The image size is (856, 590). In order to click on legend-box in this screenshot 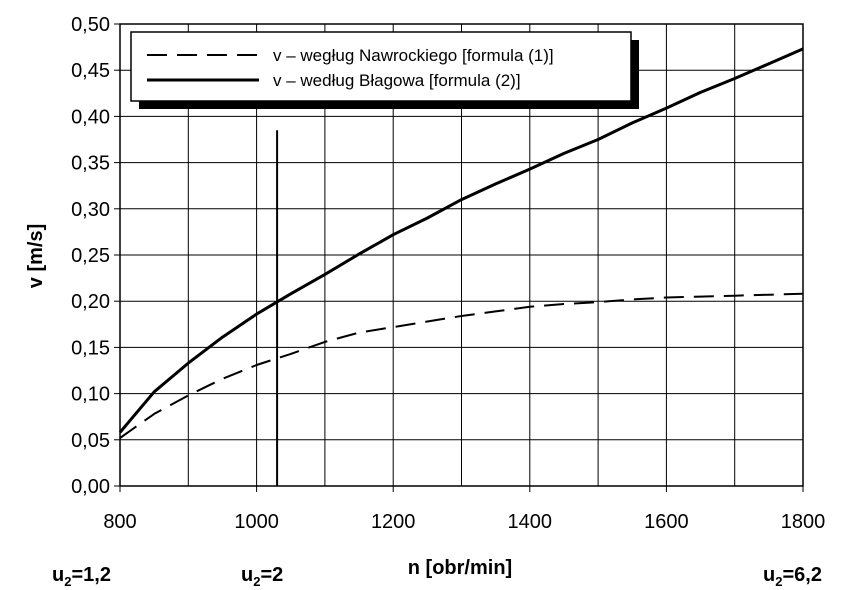, I will do `click(381, 66)`.